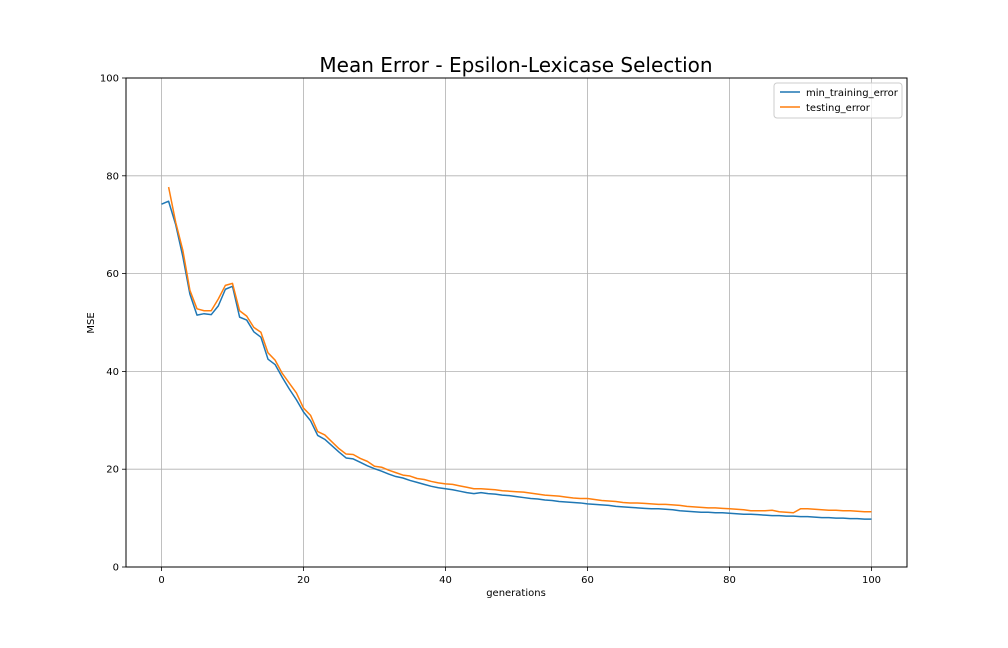 Image resolution: width=1008 pixels, height=648 pixels. I want to click on y-tick-label: 60, so click(112, 274).